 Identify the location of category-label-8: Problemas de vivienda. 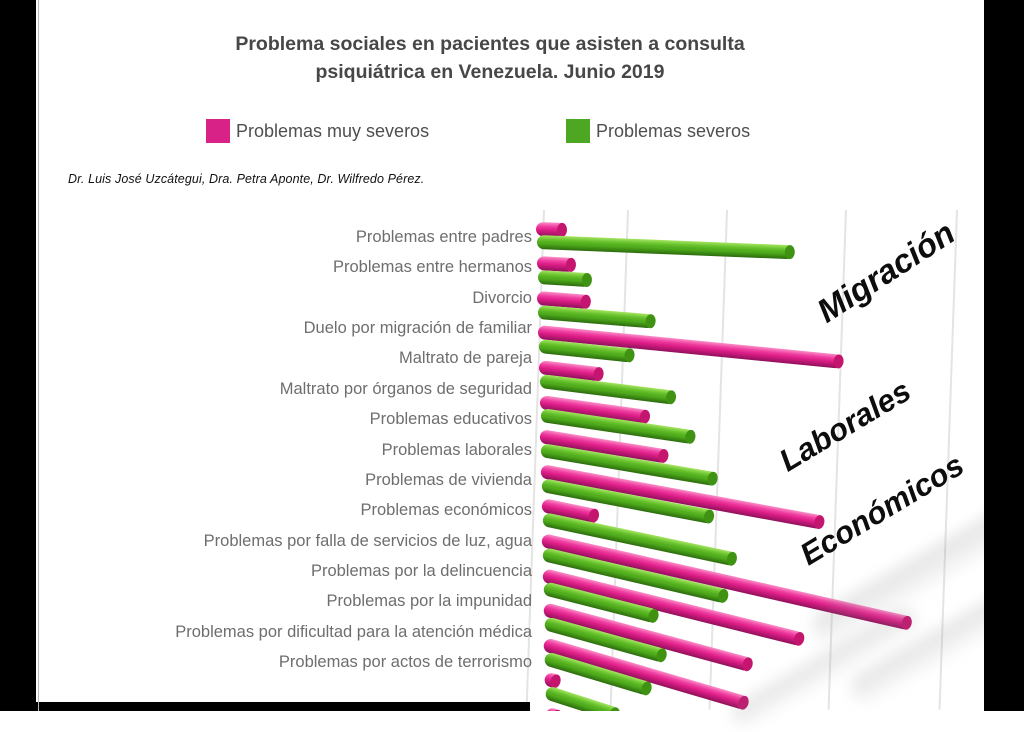
(448, 479).